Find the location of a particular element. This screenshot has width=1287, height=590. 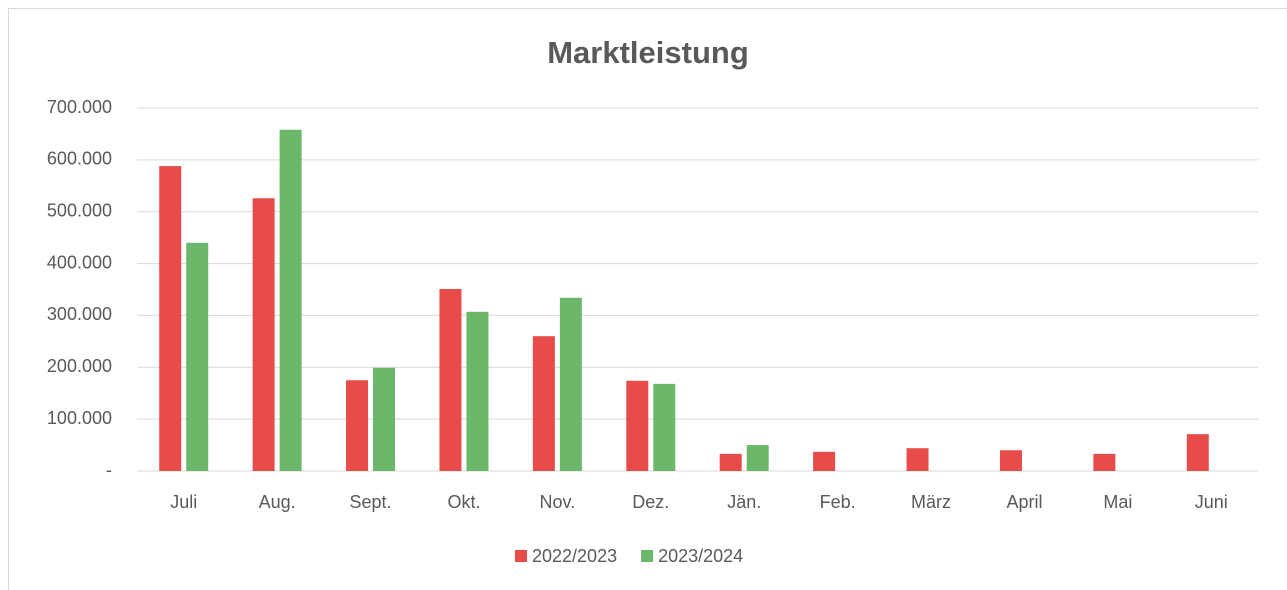

y-tick-label: 700.000 is located at coordinates (79, 107).